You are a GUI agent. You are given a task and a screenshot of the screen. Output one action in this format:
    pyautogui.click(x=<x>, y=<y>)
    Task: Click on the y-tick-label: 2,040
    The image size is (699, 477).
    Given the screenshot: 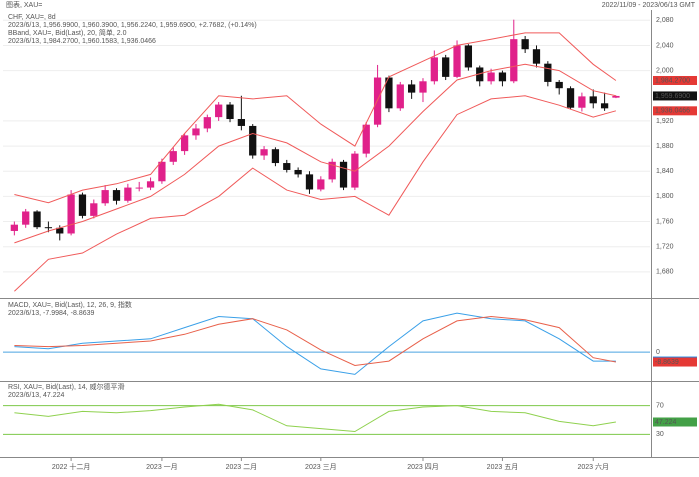 What is the action you would take?
    pyautogui.click(x=665, y=45)
    